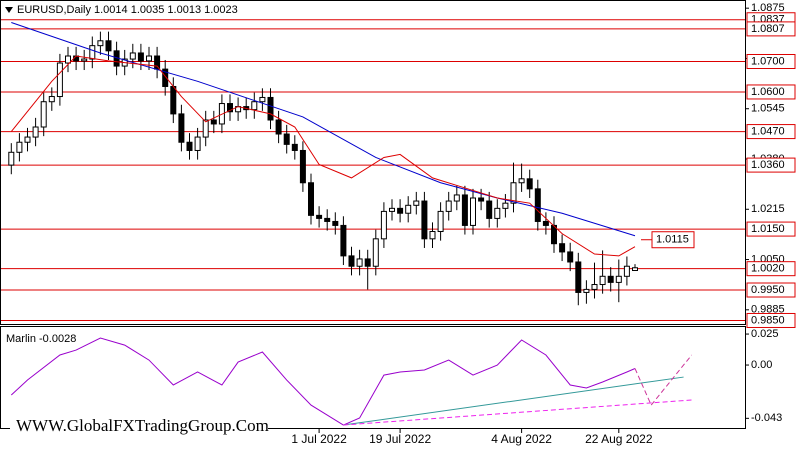 The image size is (803, 453). What do you see at coordinates (319, 439) in the screenshot?
I see `x-tick-label: 1 Jul 2022` at bounding box center [319, 439].